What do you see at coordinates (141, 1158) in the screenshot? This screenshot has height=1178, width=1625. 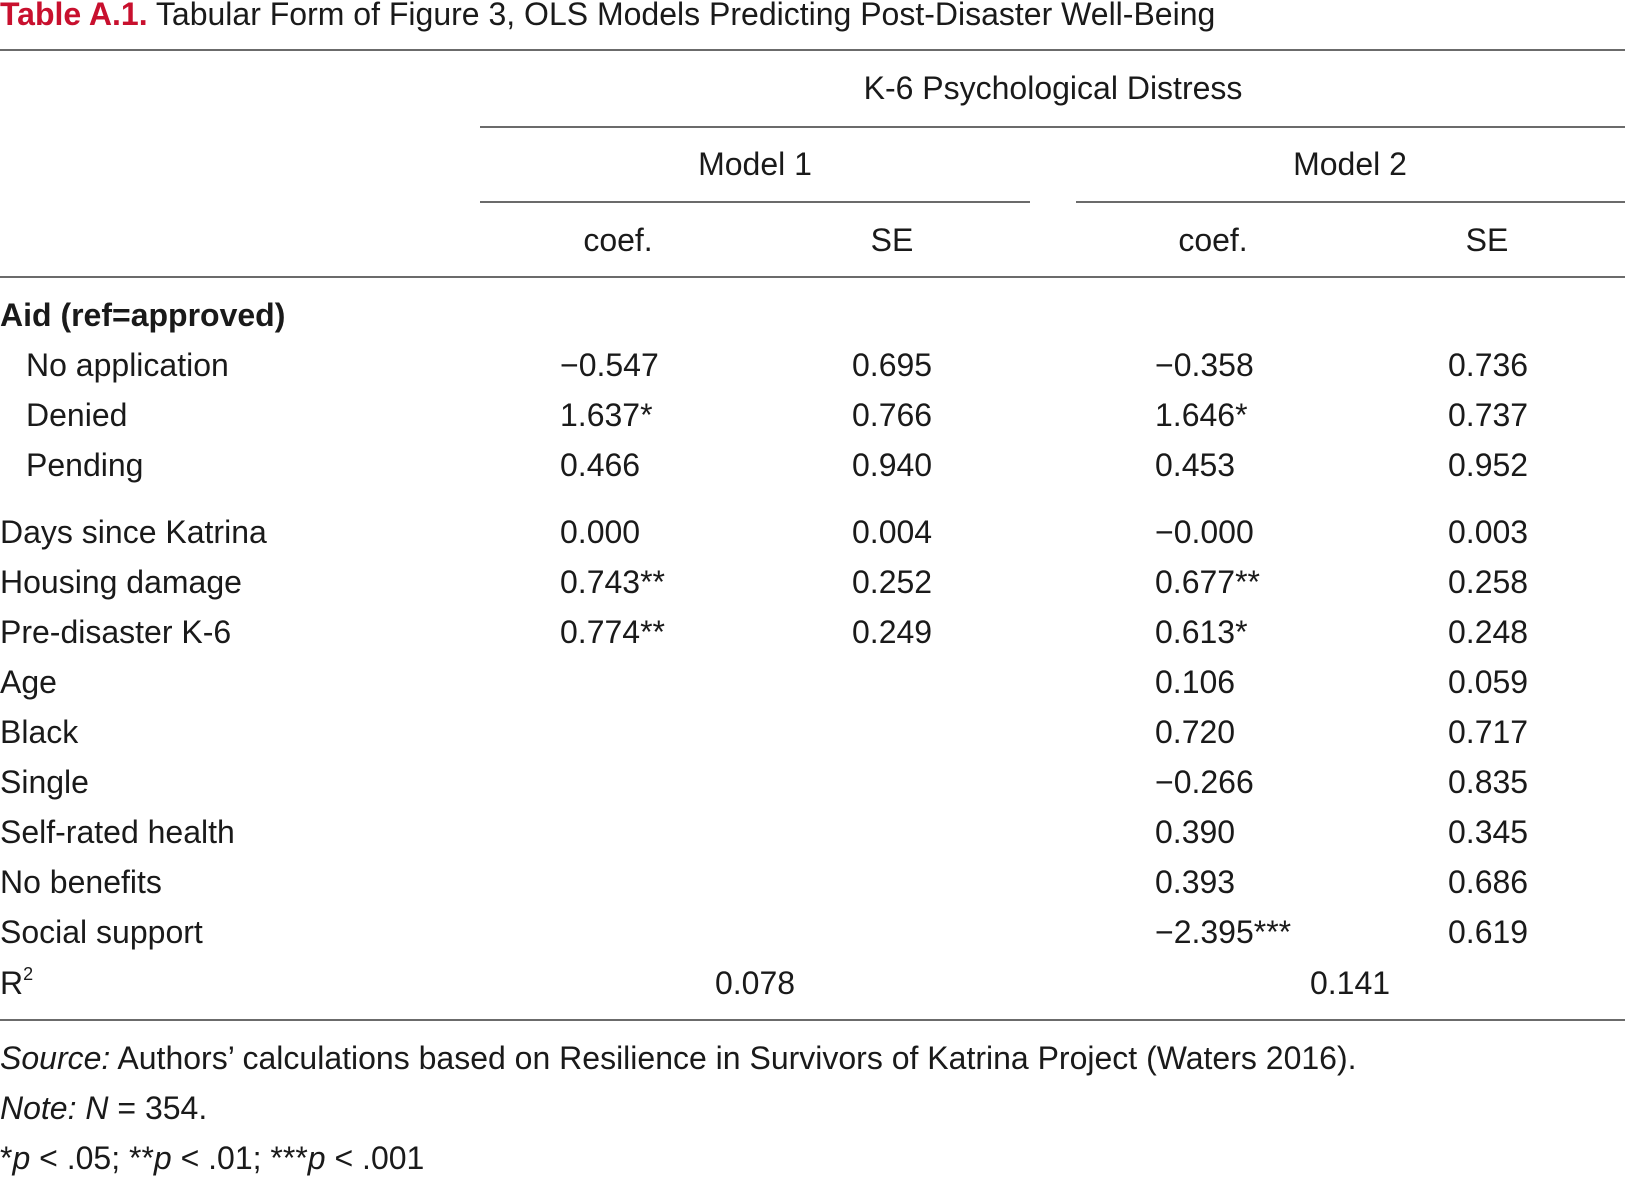 I see `sig-stars-2: **` at bounding box center [141, 1158].